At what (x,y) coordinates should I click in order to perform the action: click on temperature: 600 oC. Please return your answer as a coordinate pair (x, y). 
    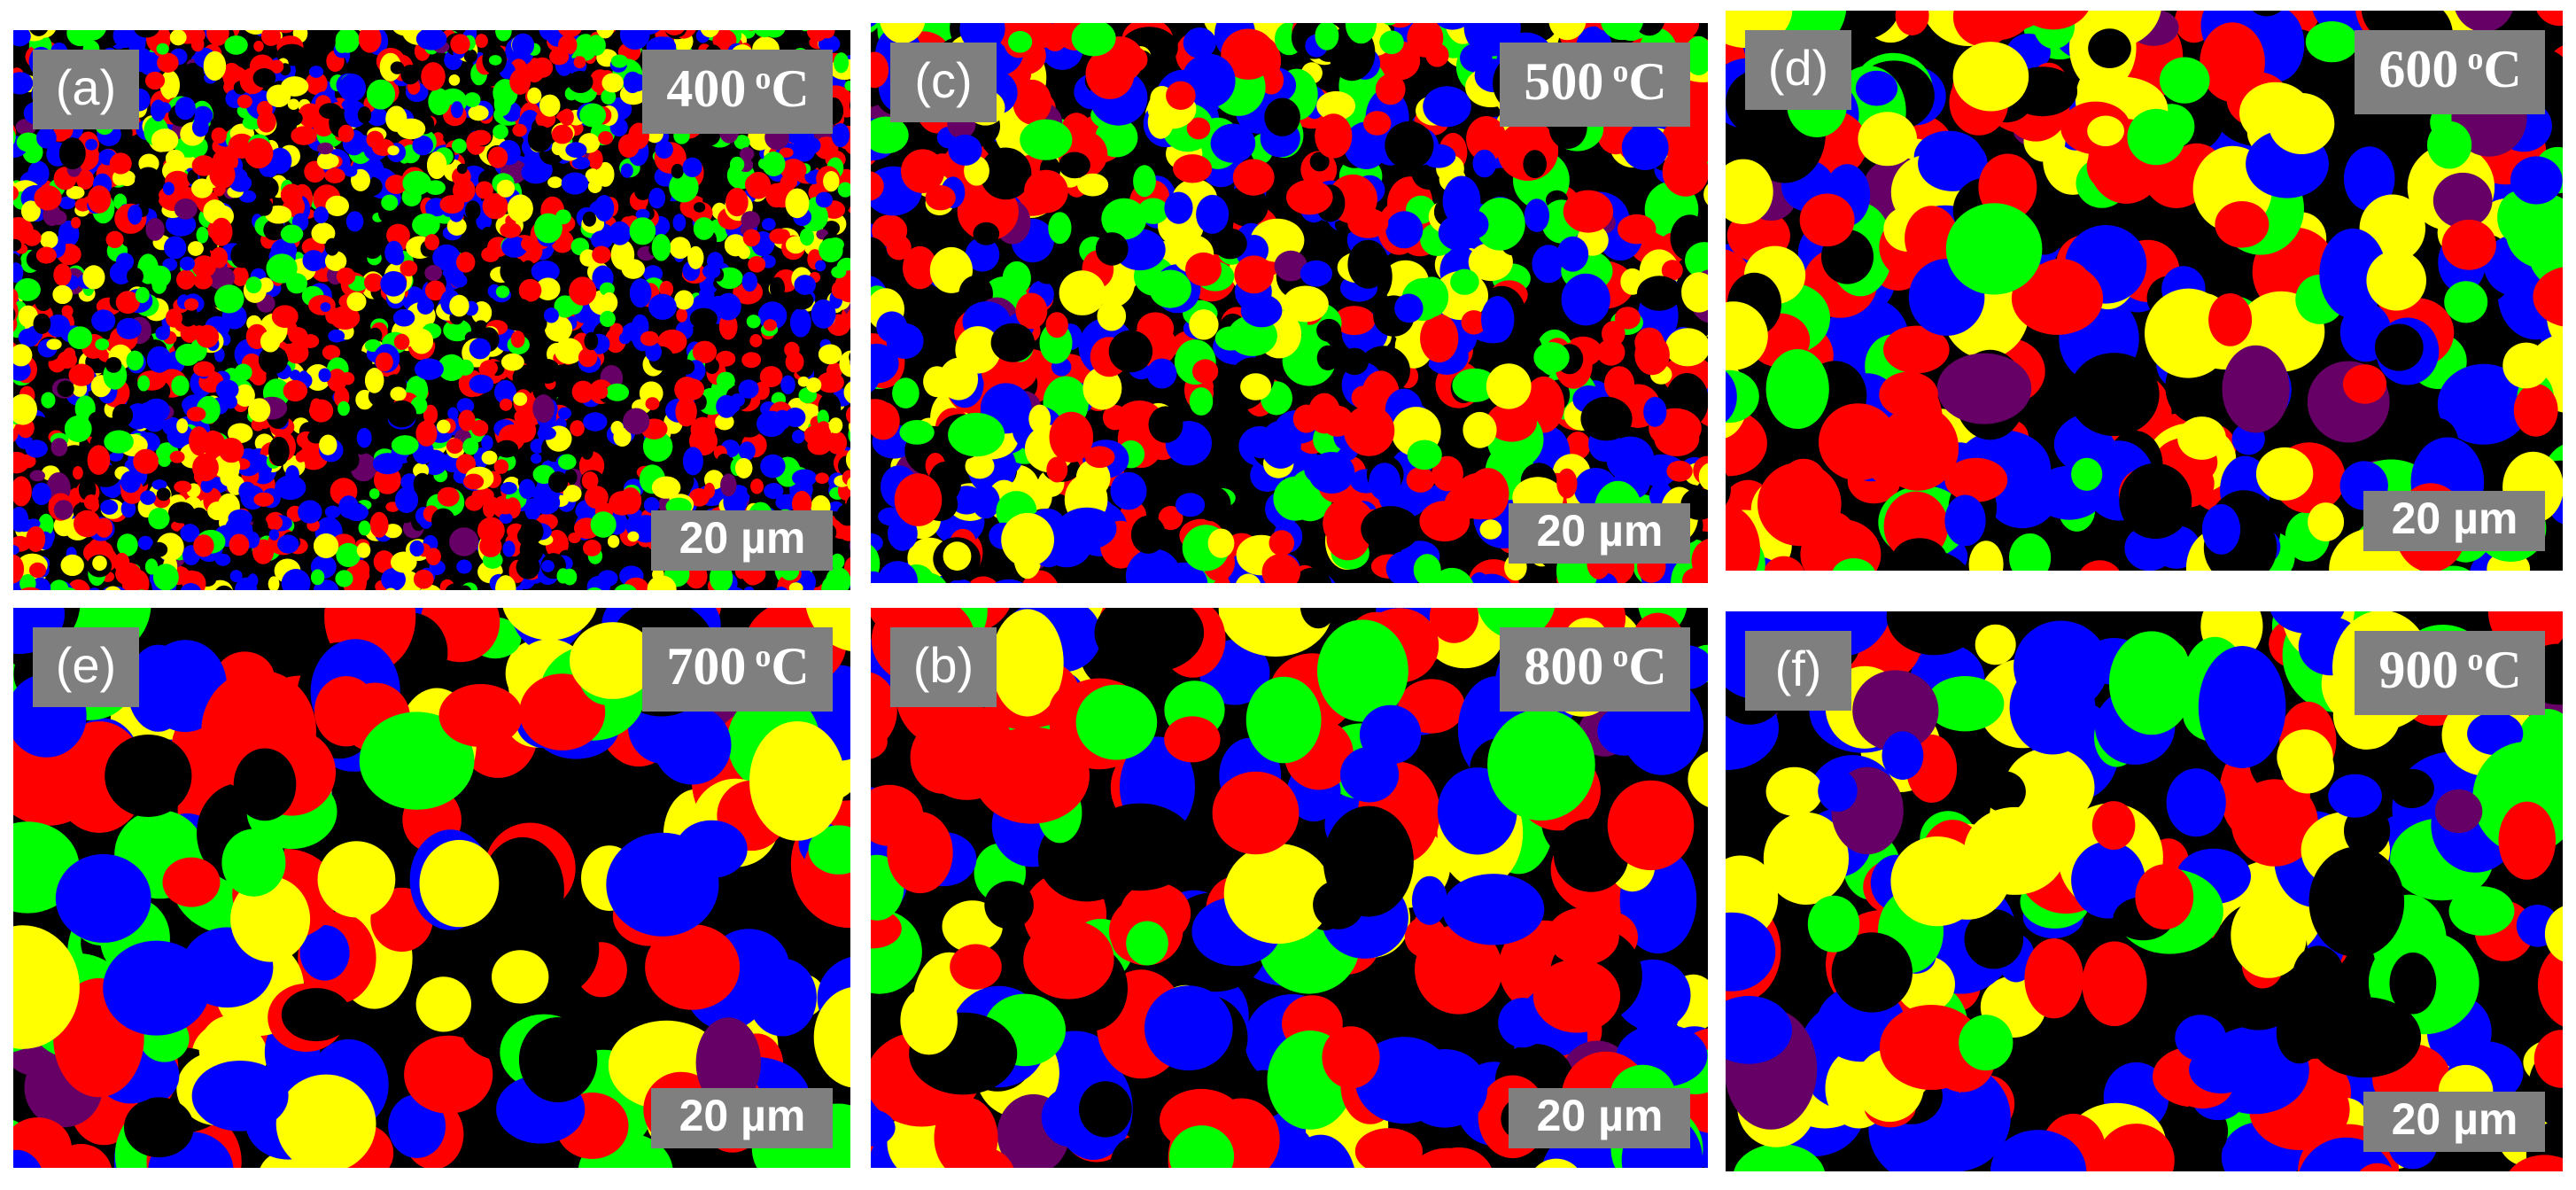
    Looking at the image, I should click on (2449, 69).